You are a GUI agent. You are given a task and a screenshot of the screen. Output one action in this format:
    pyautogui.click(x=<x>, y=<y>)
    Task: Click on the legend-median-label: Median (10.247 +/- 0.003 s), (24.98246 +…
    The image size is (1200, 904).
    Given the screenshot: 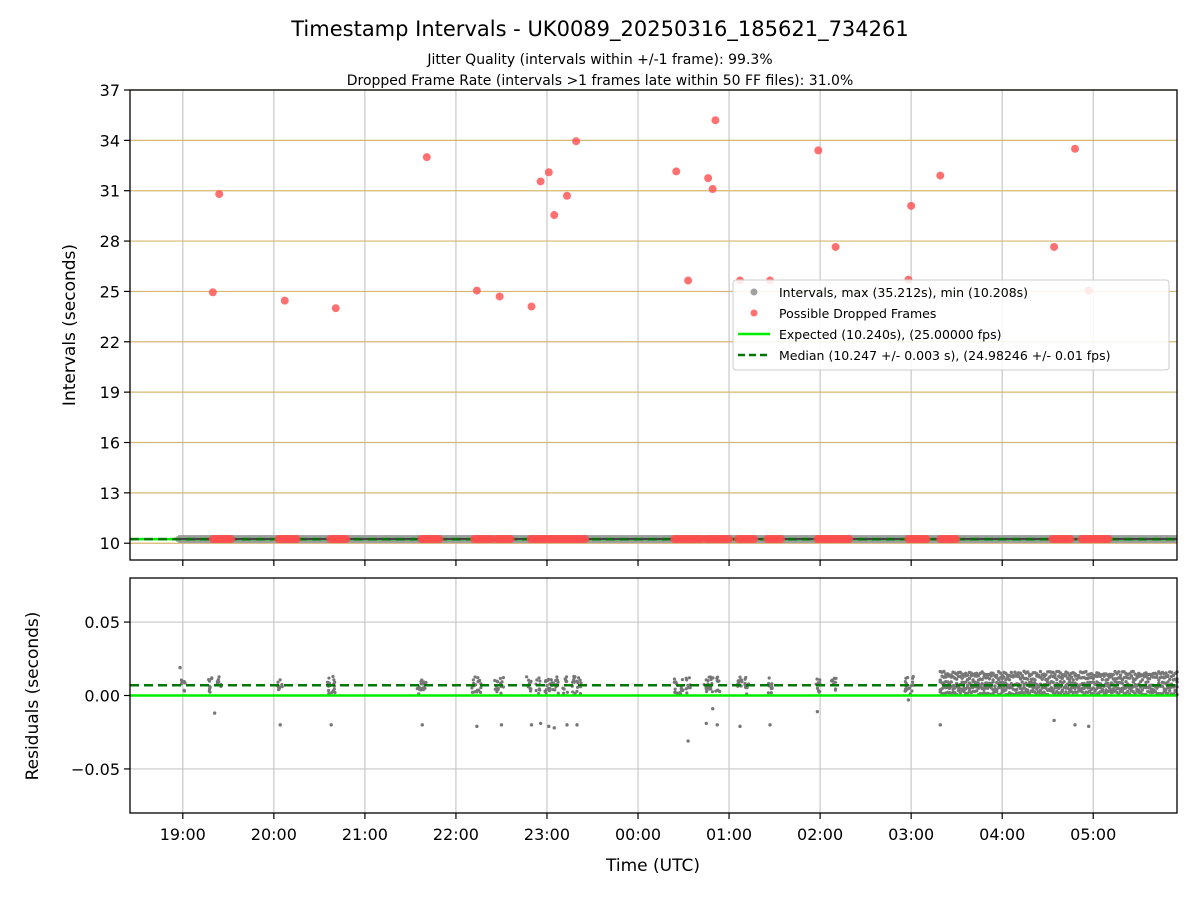 What is the action you would take?
    pyautogui.click(x=944, y=355)
    